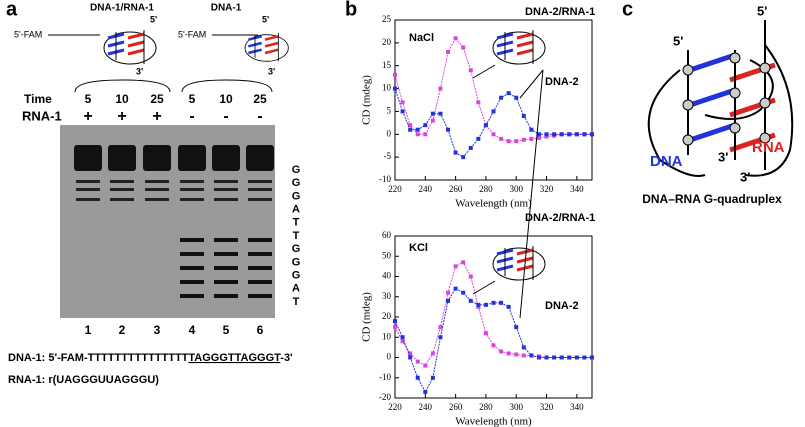  I want to click on y-axis-label: CD (mdeg), so click(367, 317).